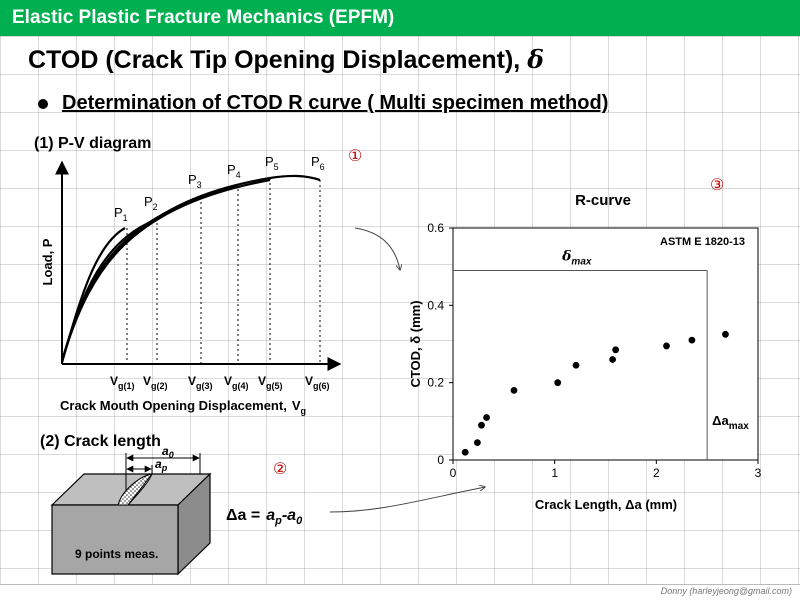 The image size is (800, 602). What do you see at coordinates (219, 188) in the screenshot?
I see `pv-p-labels: P1 P2 P3 P4 P5 P6` at bounding box center [219, 188].